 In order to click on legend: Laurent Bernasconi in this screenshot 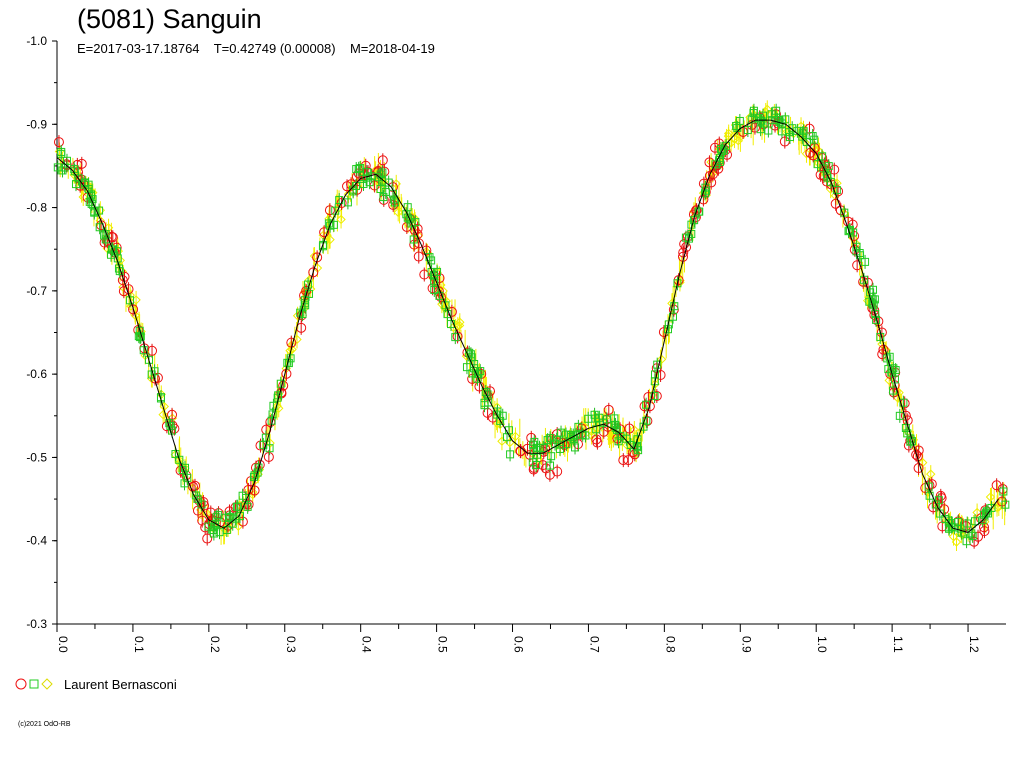, I will do `click(95, 684)`.